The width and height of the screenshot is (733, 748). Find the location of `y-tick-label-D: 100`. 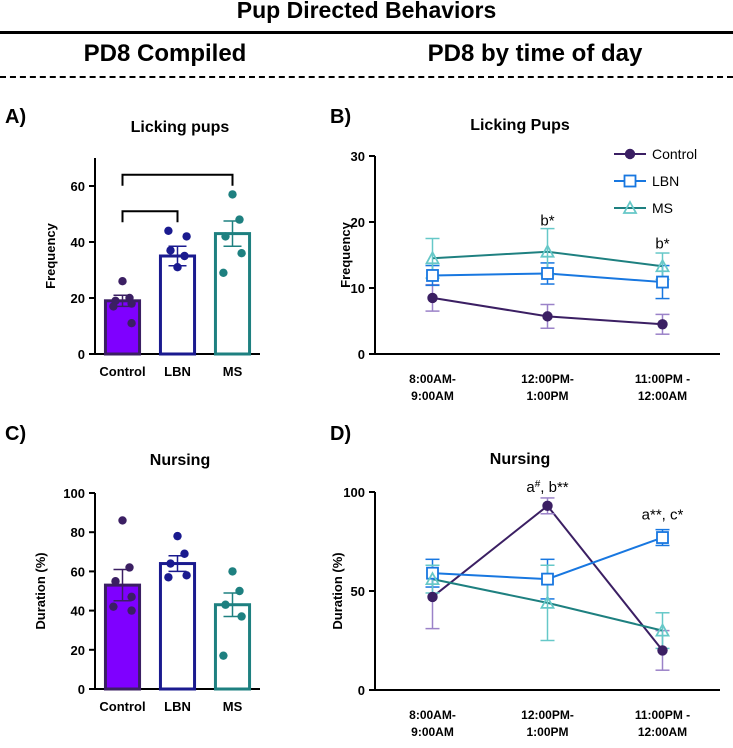

y-tick-label-D: 100 is located at coordinates (354, 492).